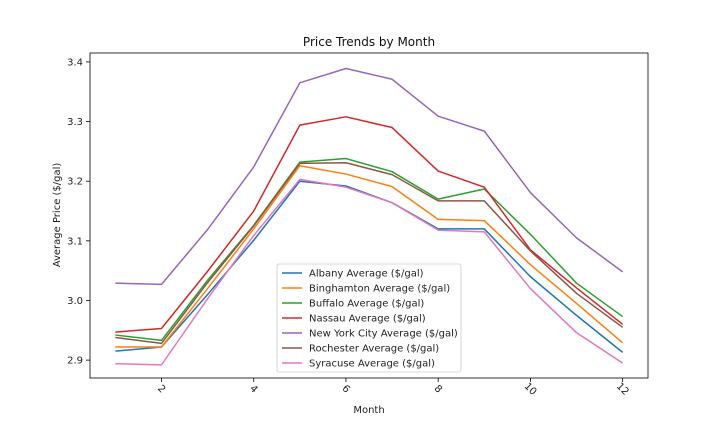  I want to click on legend-box, so click(369, 318).